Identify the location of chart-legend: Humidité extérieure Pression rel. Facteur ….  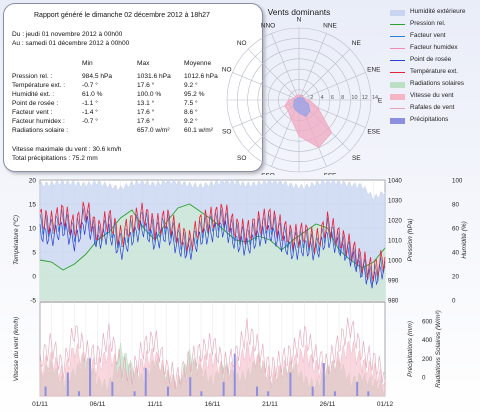
(434, 83).